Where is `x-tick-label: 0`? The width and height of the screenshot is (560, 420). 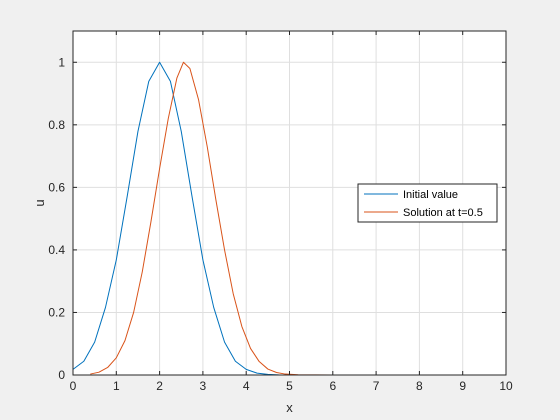 x-tick-label: 0 is located at coordinates (73, 386).